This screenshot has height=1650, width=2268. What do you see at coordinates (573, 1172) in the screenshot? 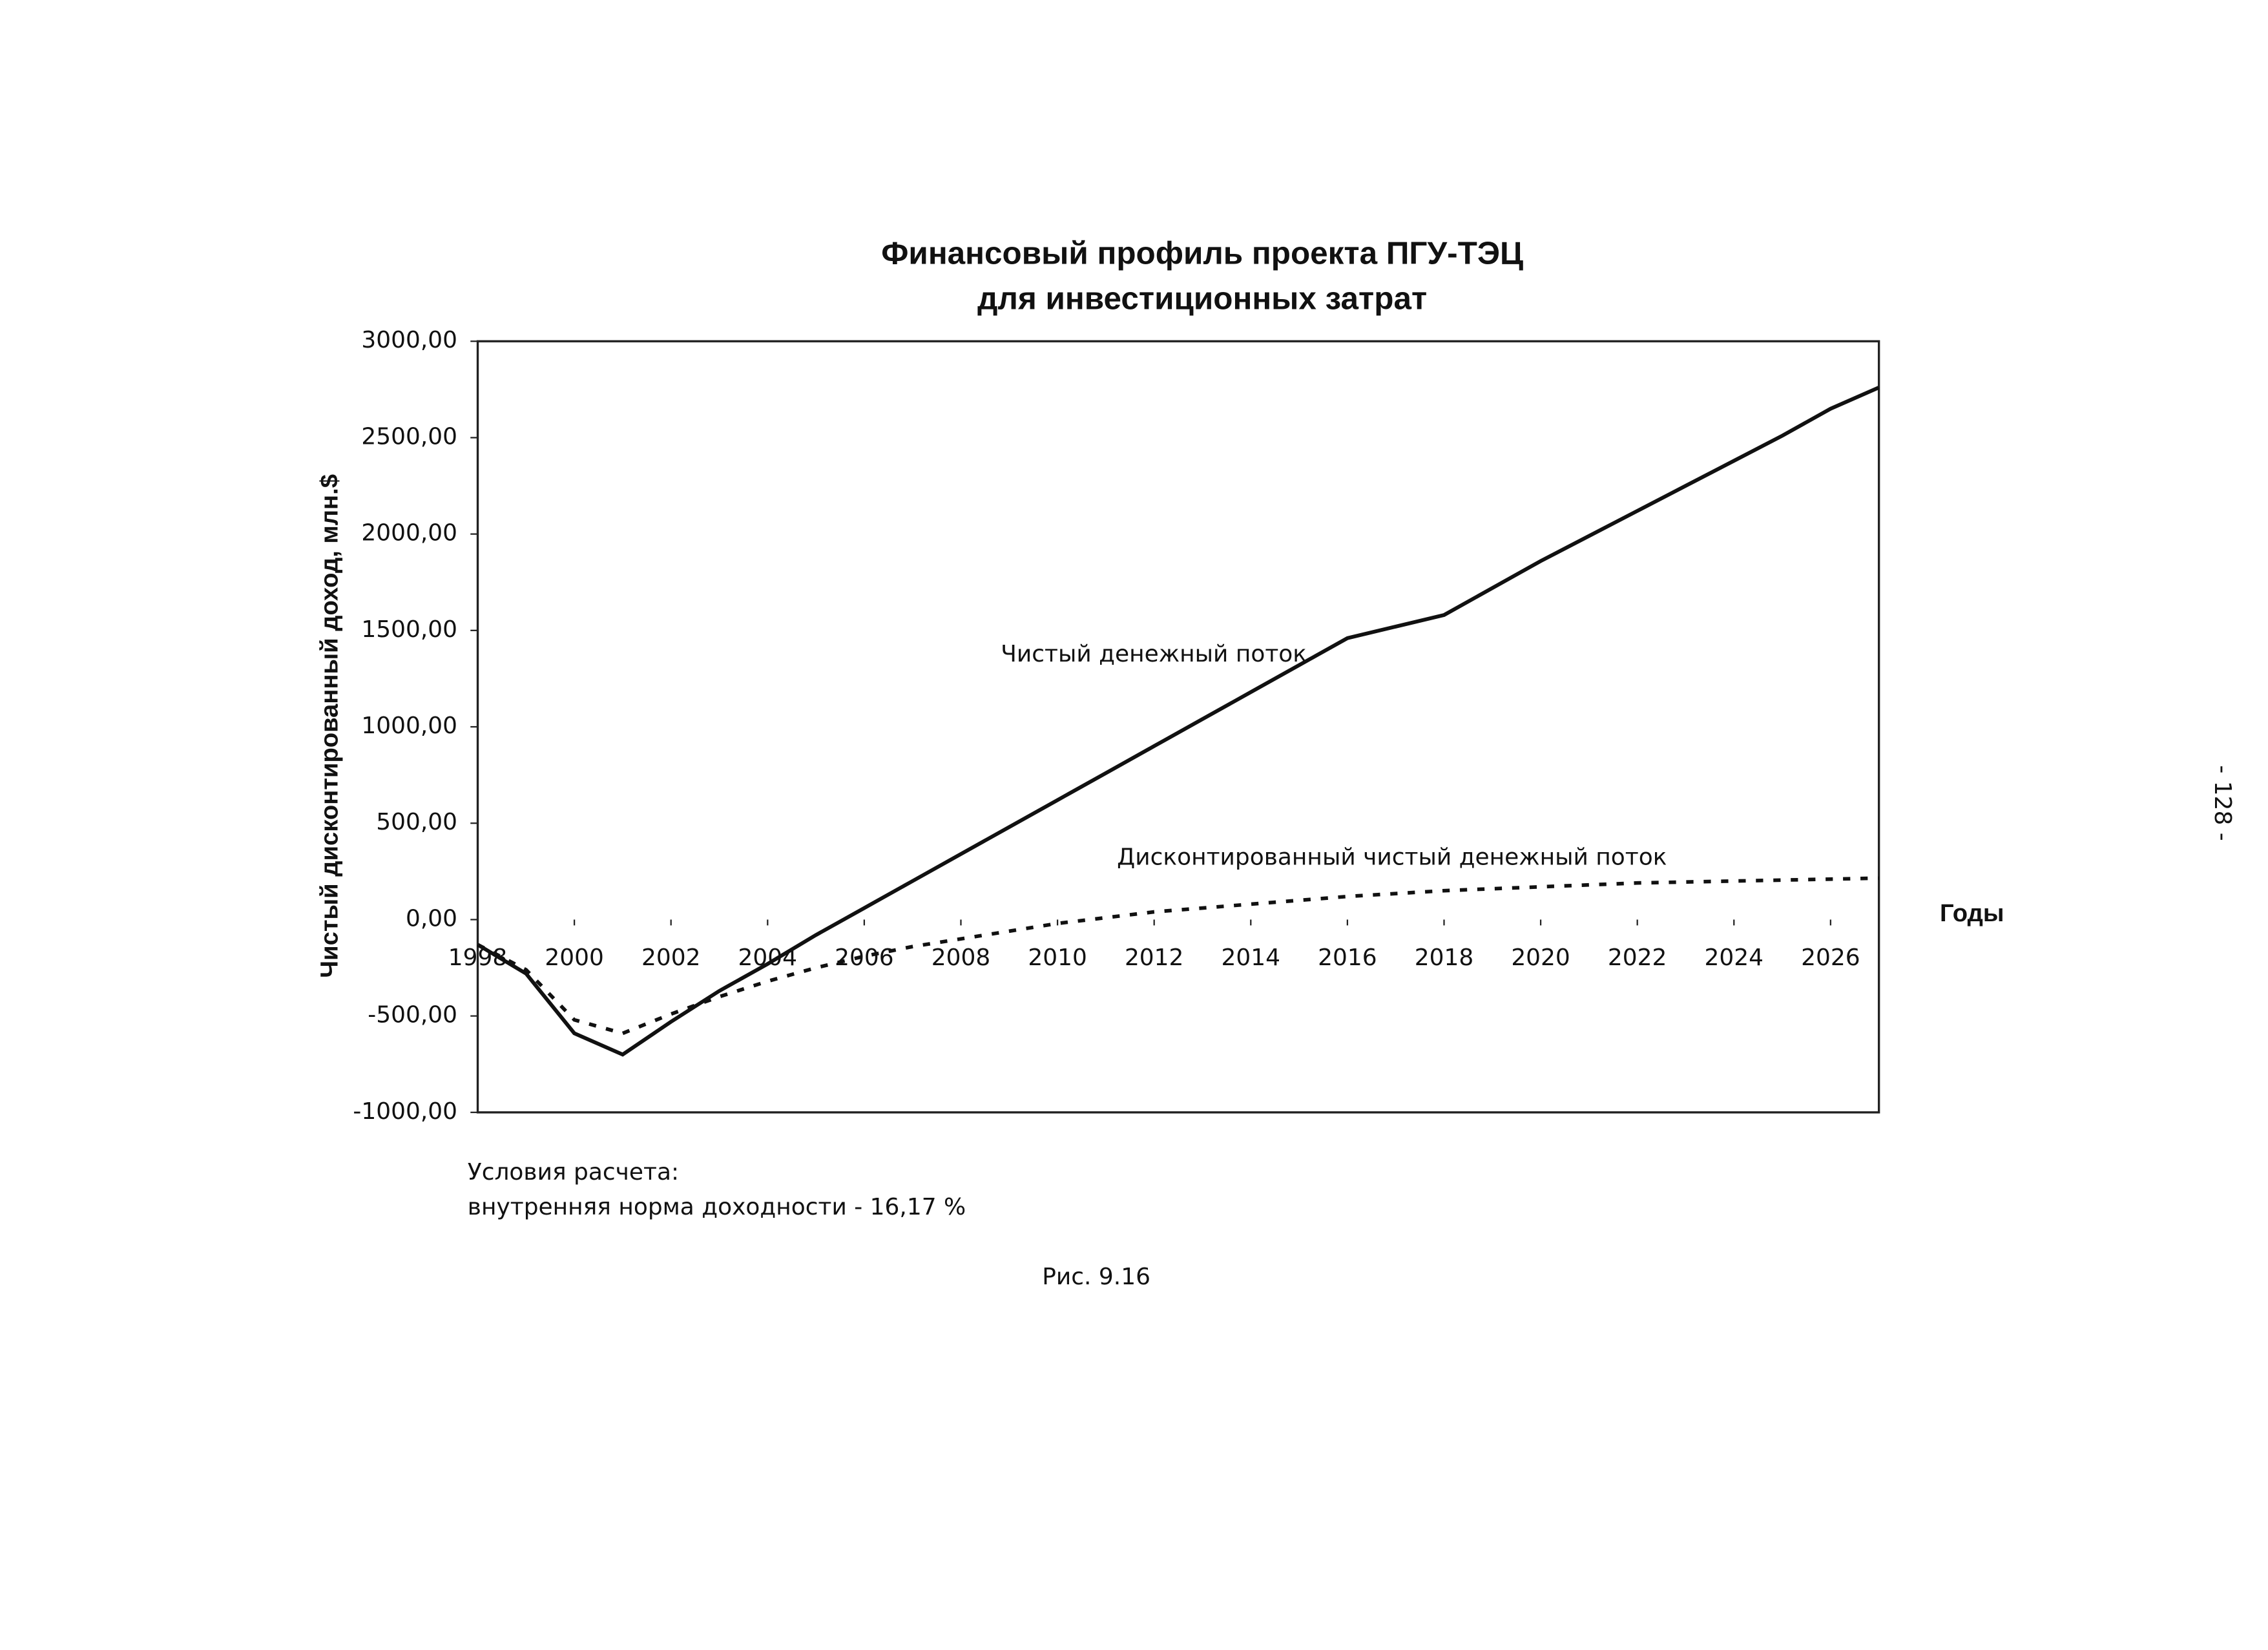
I see `note: Условия расчета:` at bounding box center [573, 1172].